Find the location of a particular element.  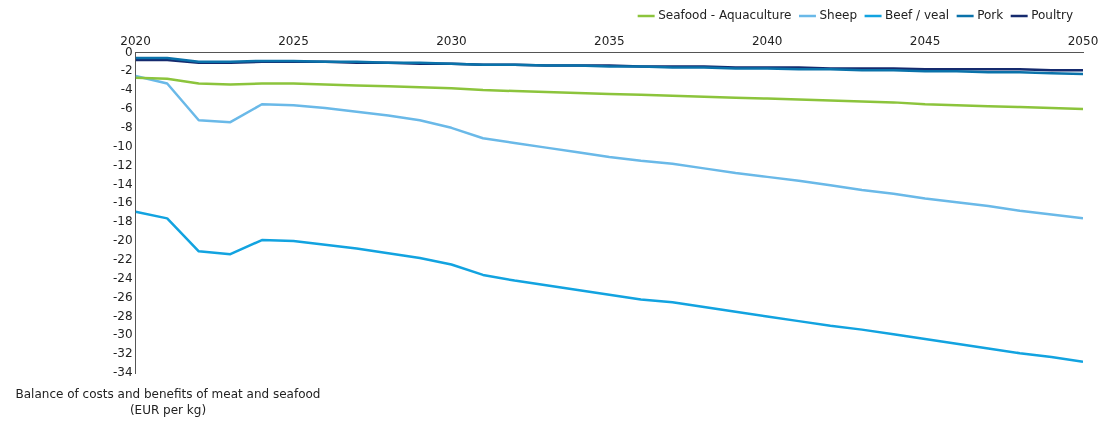

y-tick-label: 0 is located at coordinates (128, 51).